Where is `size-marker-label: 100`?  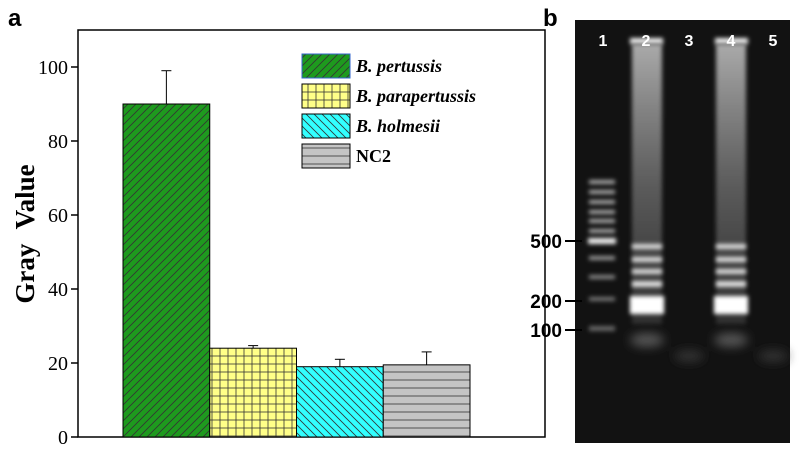
size-marker-label: 100 is located at coordinates (546, 331).